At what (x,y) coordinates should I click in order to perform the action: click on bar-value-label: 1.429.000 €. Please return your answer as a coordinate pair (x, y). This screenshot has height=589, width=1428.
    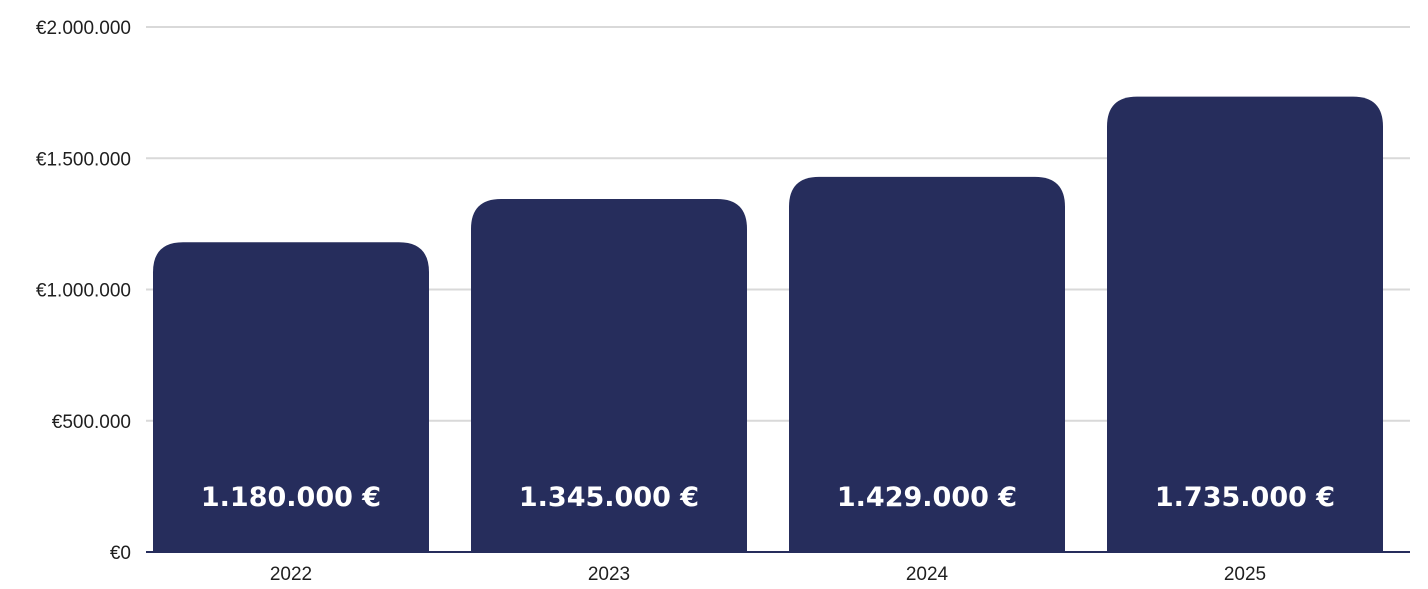
    Looking at the image, I should click on (927, 497).